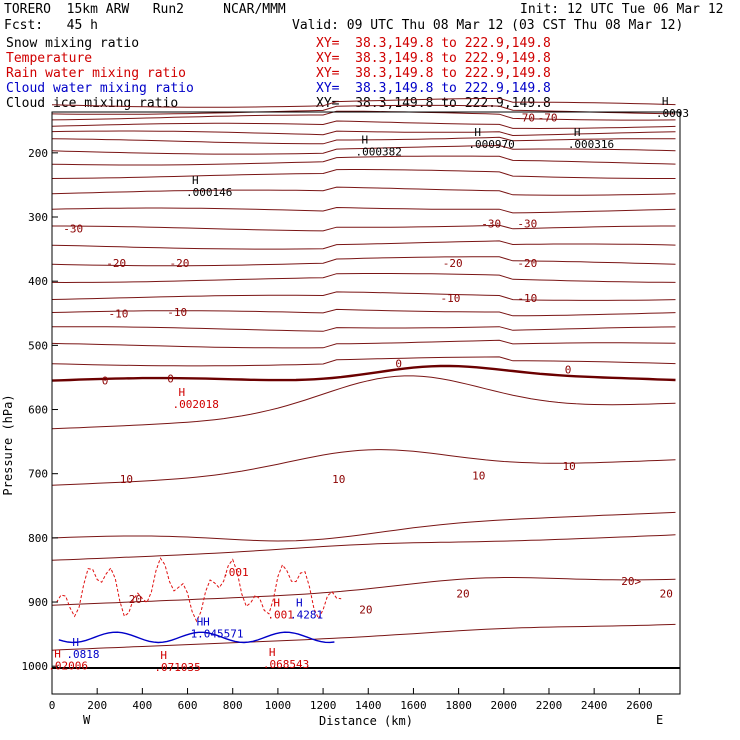 This screenshot has width=740, height=740. I want to click on y-tick-label: 900, so click(38, 602).